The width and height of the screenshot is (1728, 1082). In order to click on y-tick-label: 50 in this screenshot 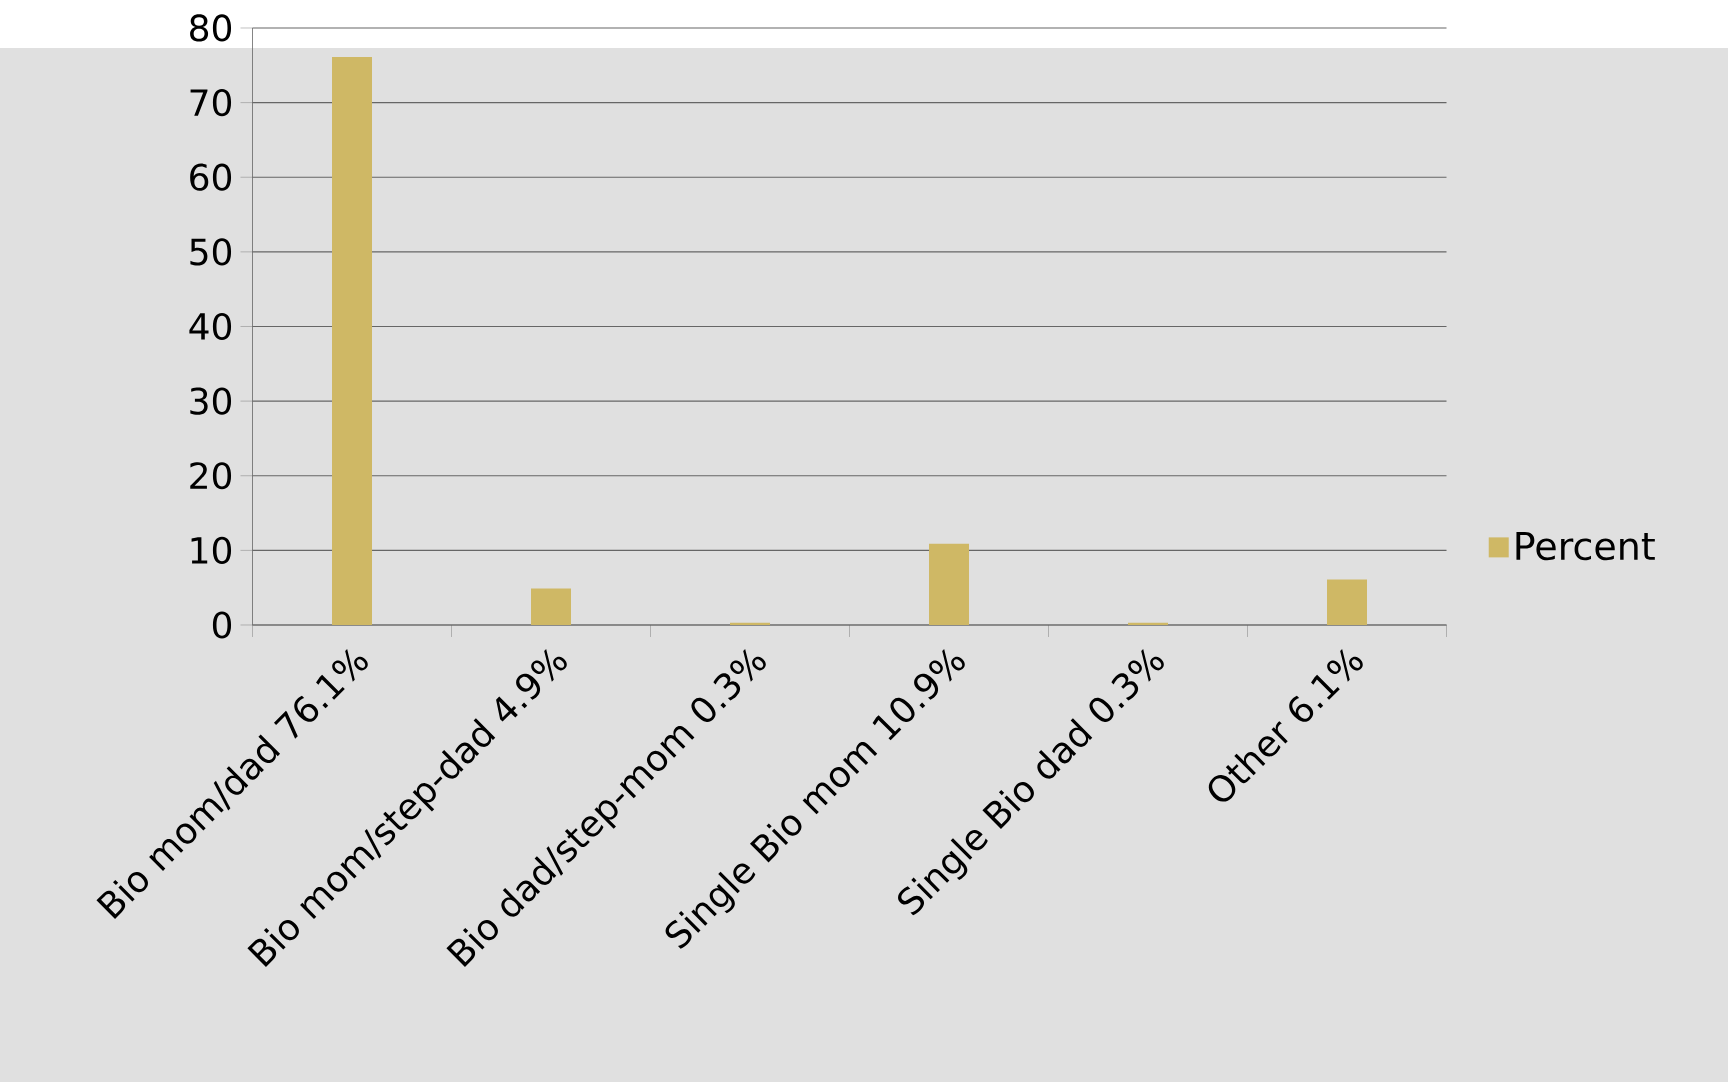, I will do `click(211, 252)`.